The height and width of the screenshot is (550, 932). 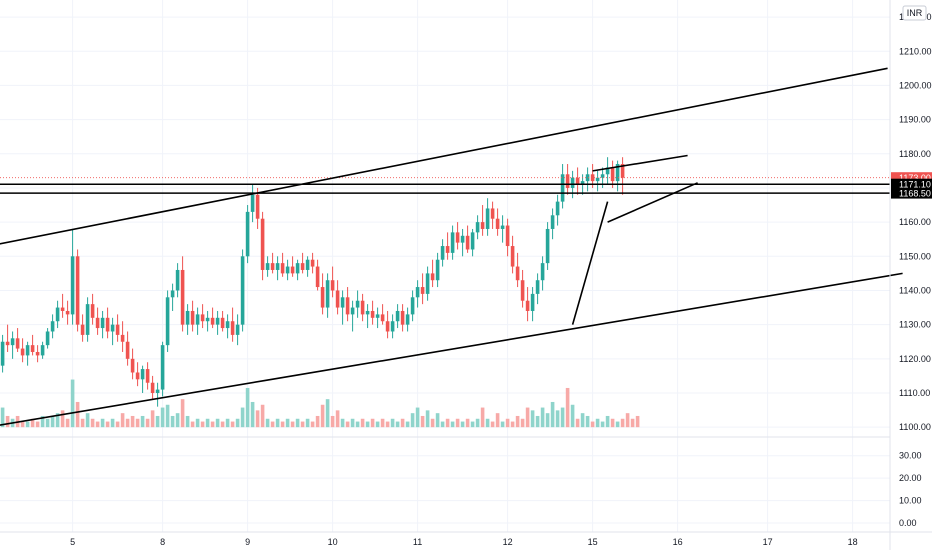 I want to click on currency-badge: INR, so click(x=914, y=13).